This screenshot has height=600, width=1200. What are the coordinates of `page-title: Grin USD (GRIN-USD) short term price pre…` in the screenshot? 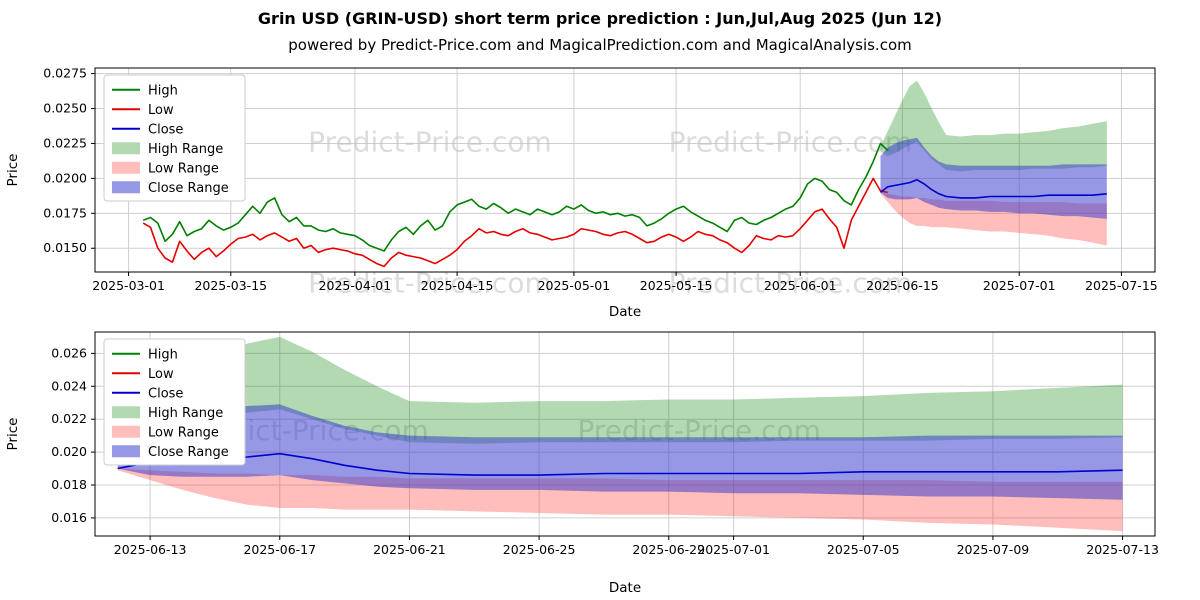 It's located at (600, 18).